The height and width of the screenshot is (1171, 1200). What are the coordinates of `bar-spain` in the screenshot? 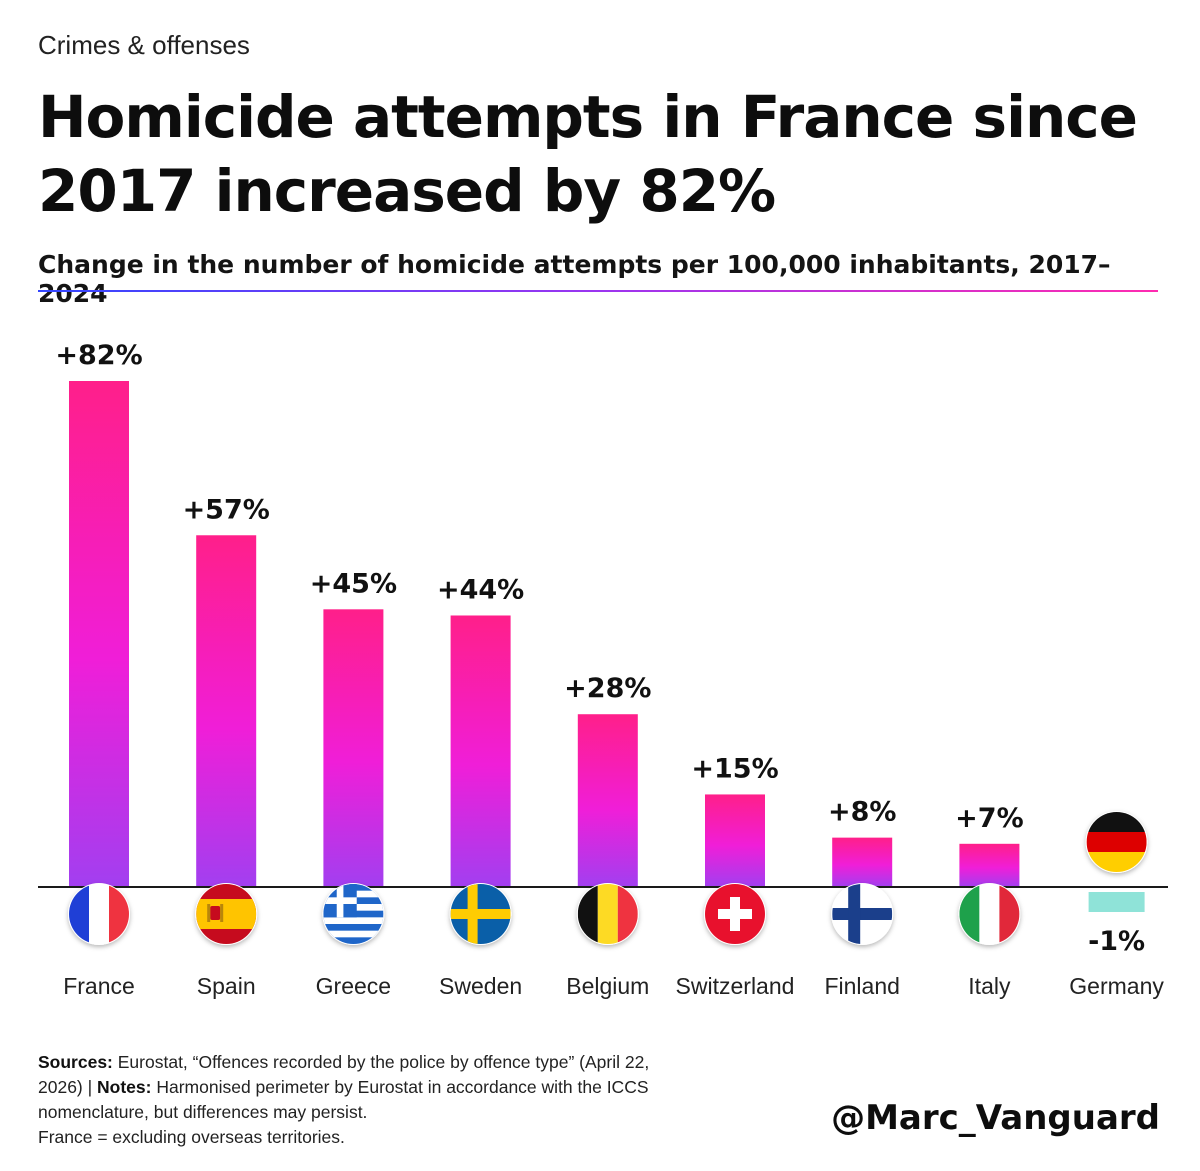 It's located at (226, 711).